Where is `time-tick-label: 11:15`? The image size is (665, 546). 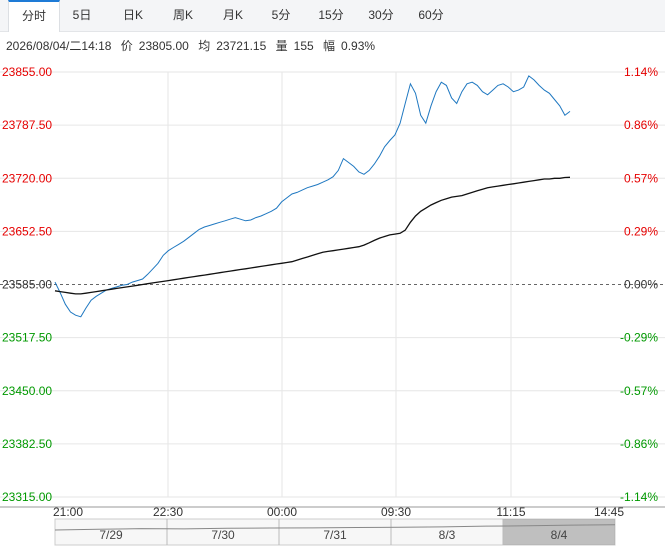
time-tick-label: 11:15 is located at coordinates (510, 512).